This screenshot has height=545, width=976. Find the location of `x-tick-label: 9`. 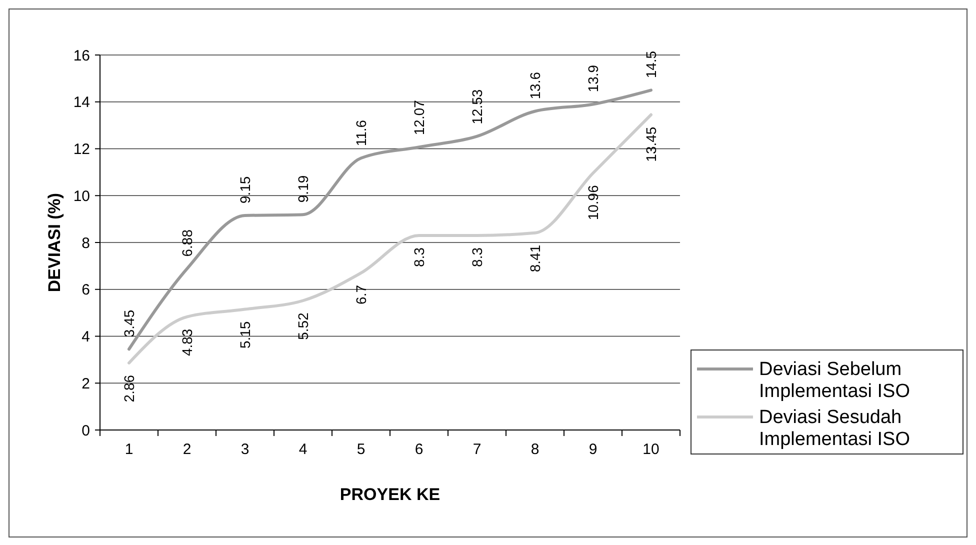

x-tick-label: 9 is located at coordinates (593, 449).